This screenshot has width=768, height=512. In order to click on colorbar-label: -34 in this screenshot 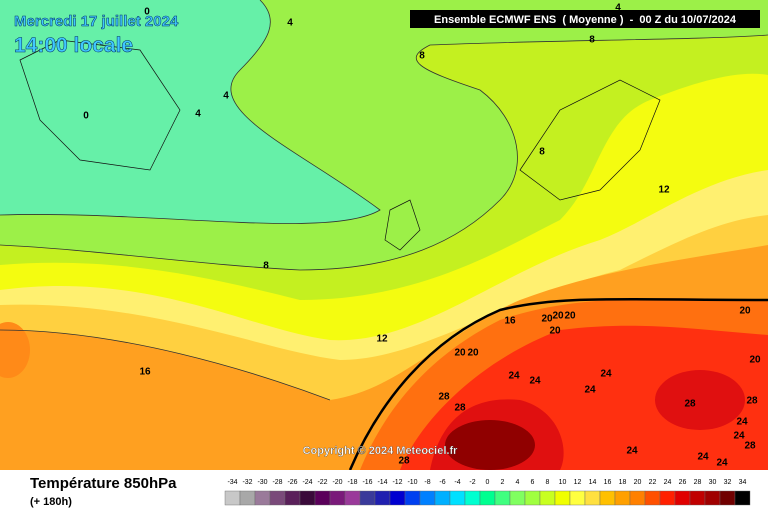, I will do `click(232, 482)`.